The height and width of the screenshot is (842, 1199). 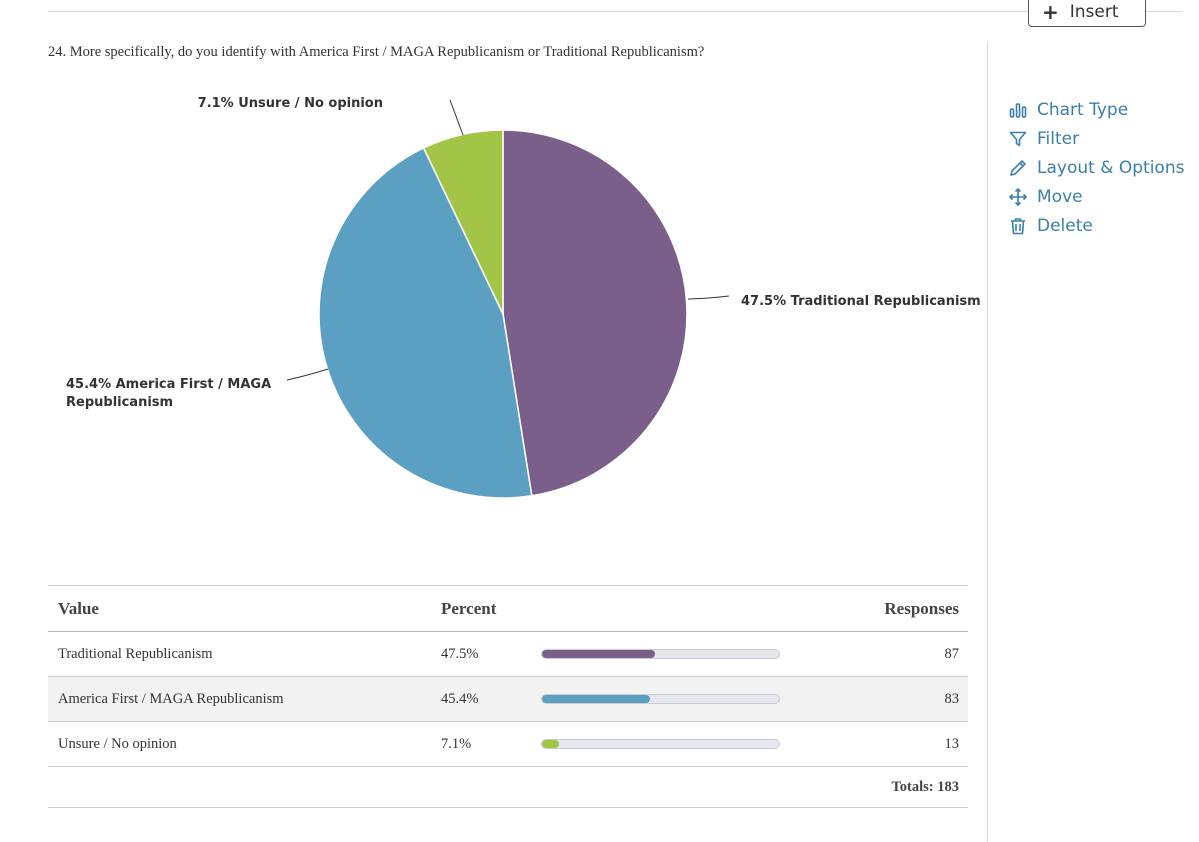 What do you see at coordinates (925, 786) in the screenshot?
I see `totals-label: Totals: 183` at bounding box center [925, 786].